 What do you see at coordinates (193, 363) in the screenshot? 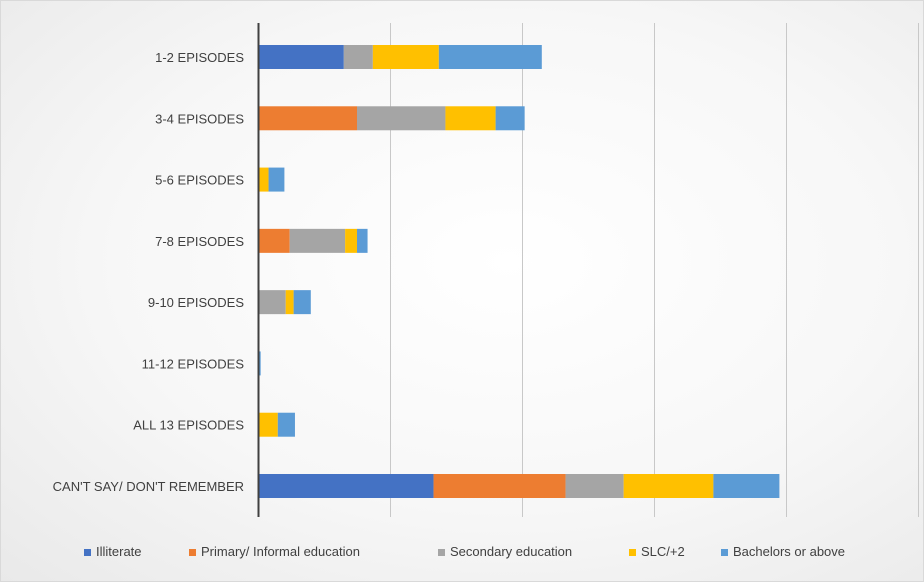
I see `category-label-5: 11-12 EPISODES` at bounding box center [193, 363].